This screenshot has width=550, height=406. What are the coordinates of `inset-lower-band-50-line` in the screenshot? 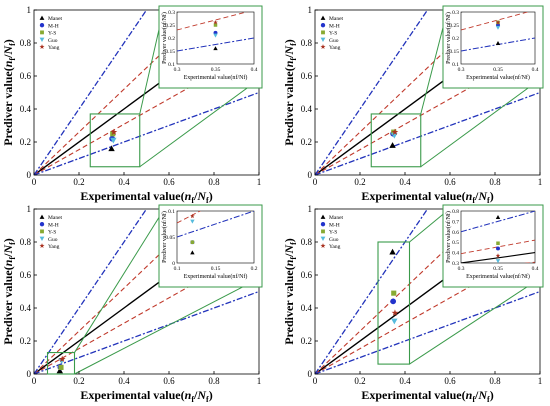 It's located at (215, 224).